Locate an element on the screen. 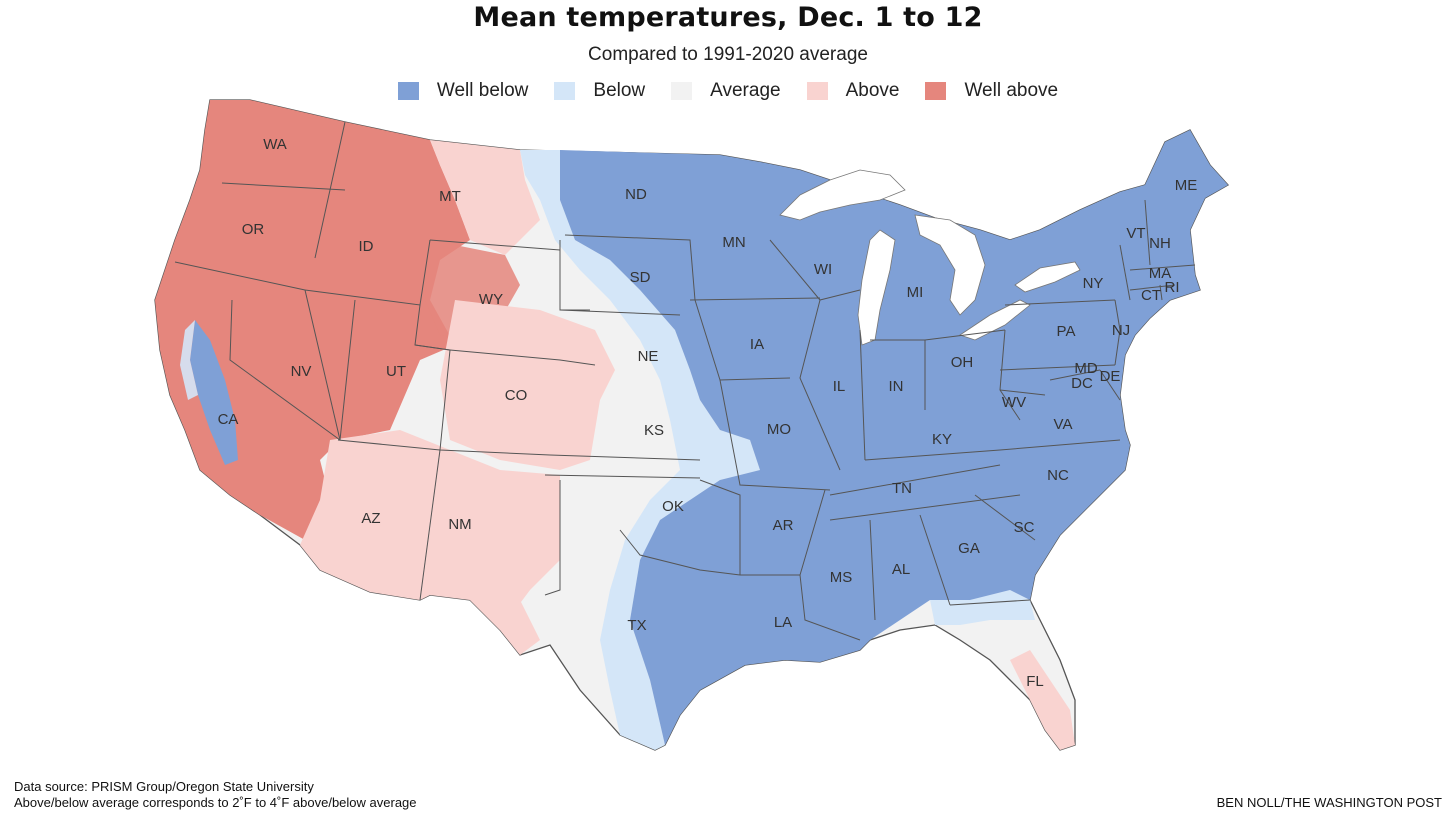 The width and height of the screenshot is (1456, 819). state-label-ia: IA is located at coordinates (757, 344).